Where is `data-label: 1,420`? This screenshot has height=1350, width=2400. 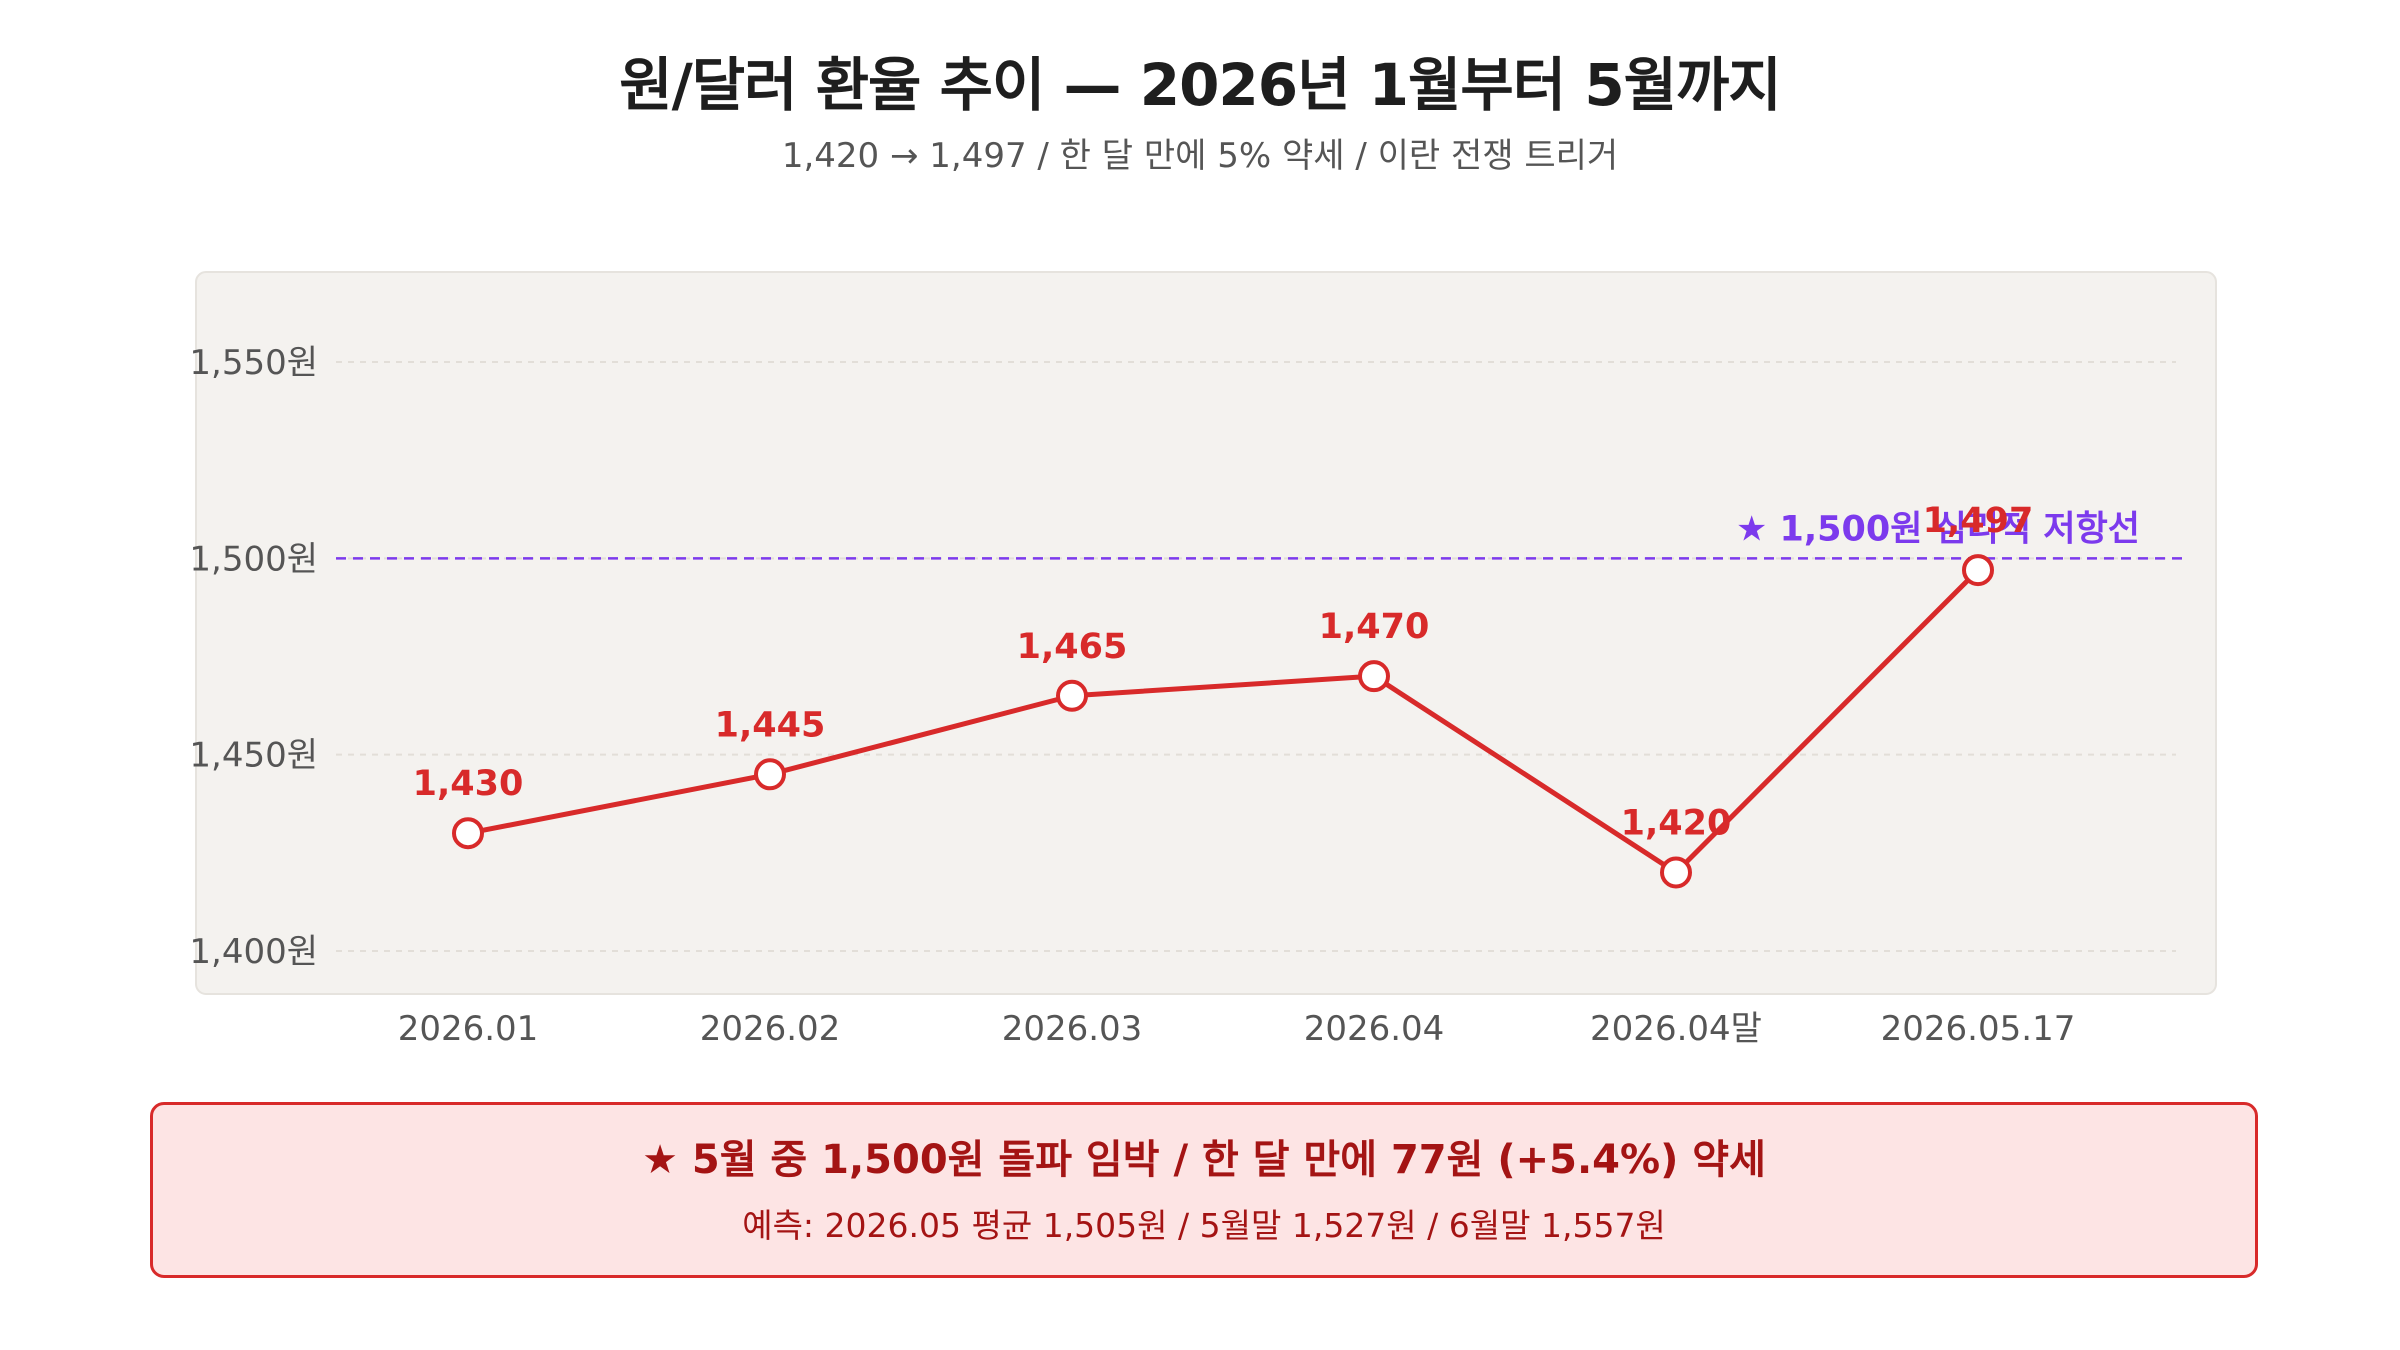
data-label: 1,420 is located at coordinates (1676, 823).